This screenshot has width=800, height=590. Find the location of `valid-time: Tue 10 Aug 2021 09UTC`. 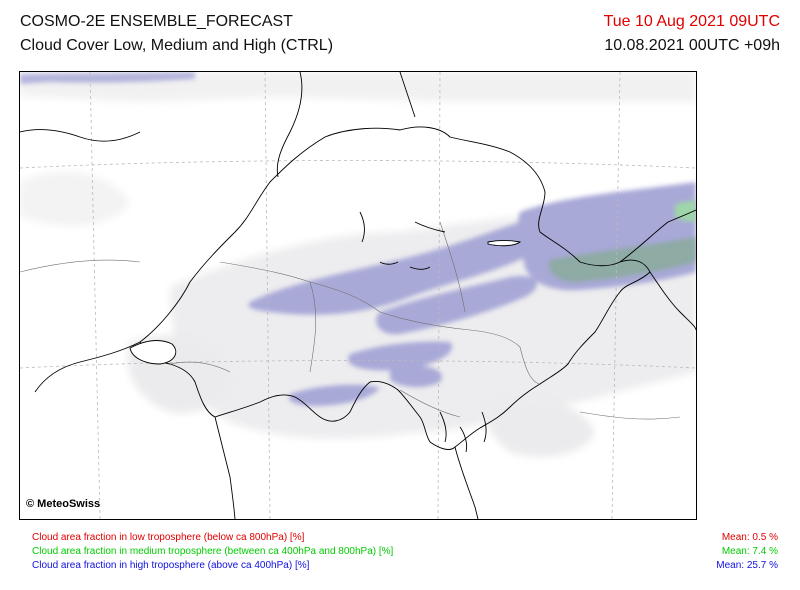

valid-time: Tue 10 Aug 2021 09UTC is located at coordinates (691, 21).